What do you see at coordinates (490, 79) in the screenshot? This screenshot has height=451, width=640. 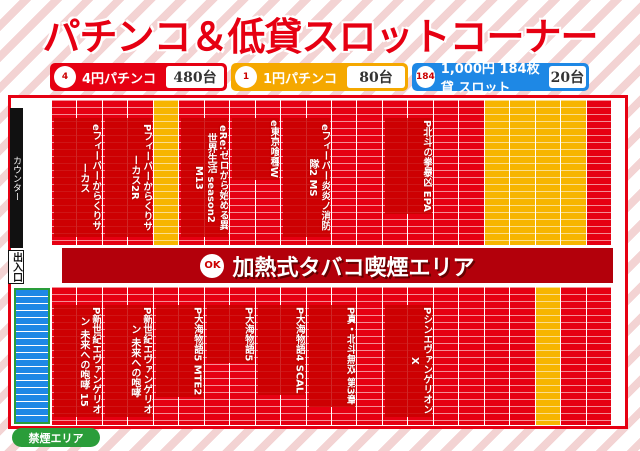 I see `legend-label: 1,000円 184枚貸 スロット` at bounding box center [490, 79].